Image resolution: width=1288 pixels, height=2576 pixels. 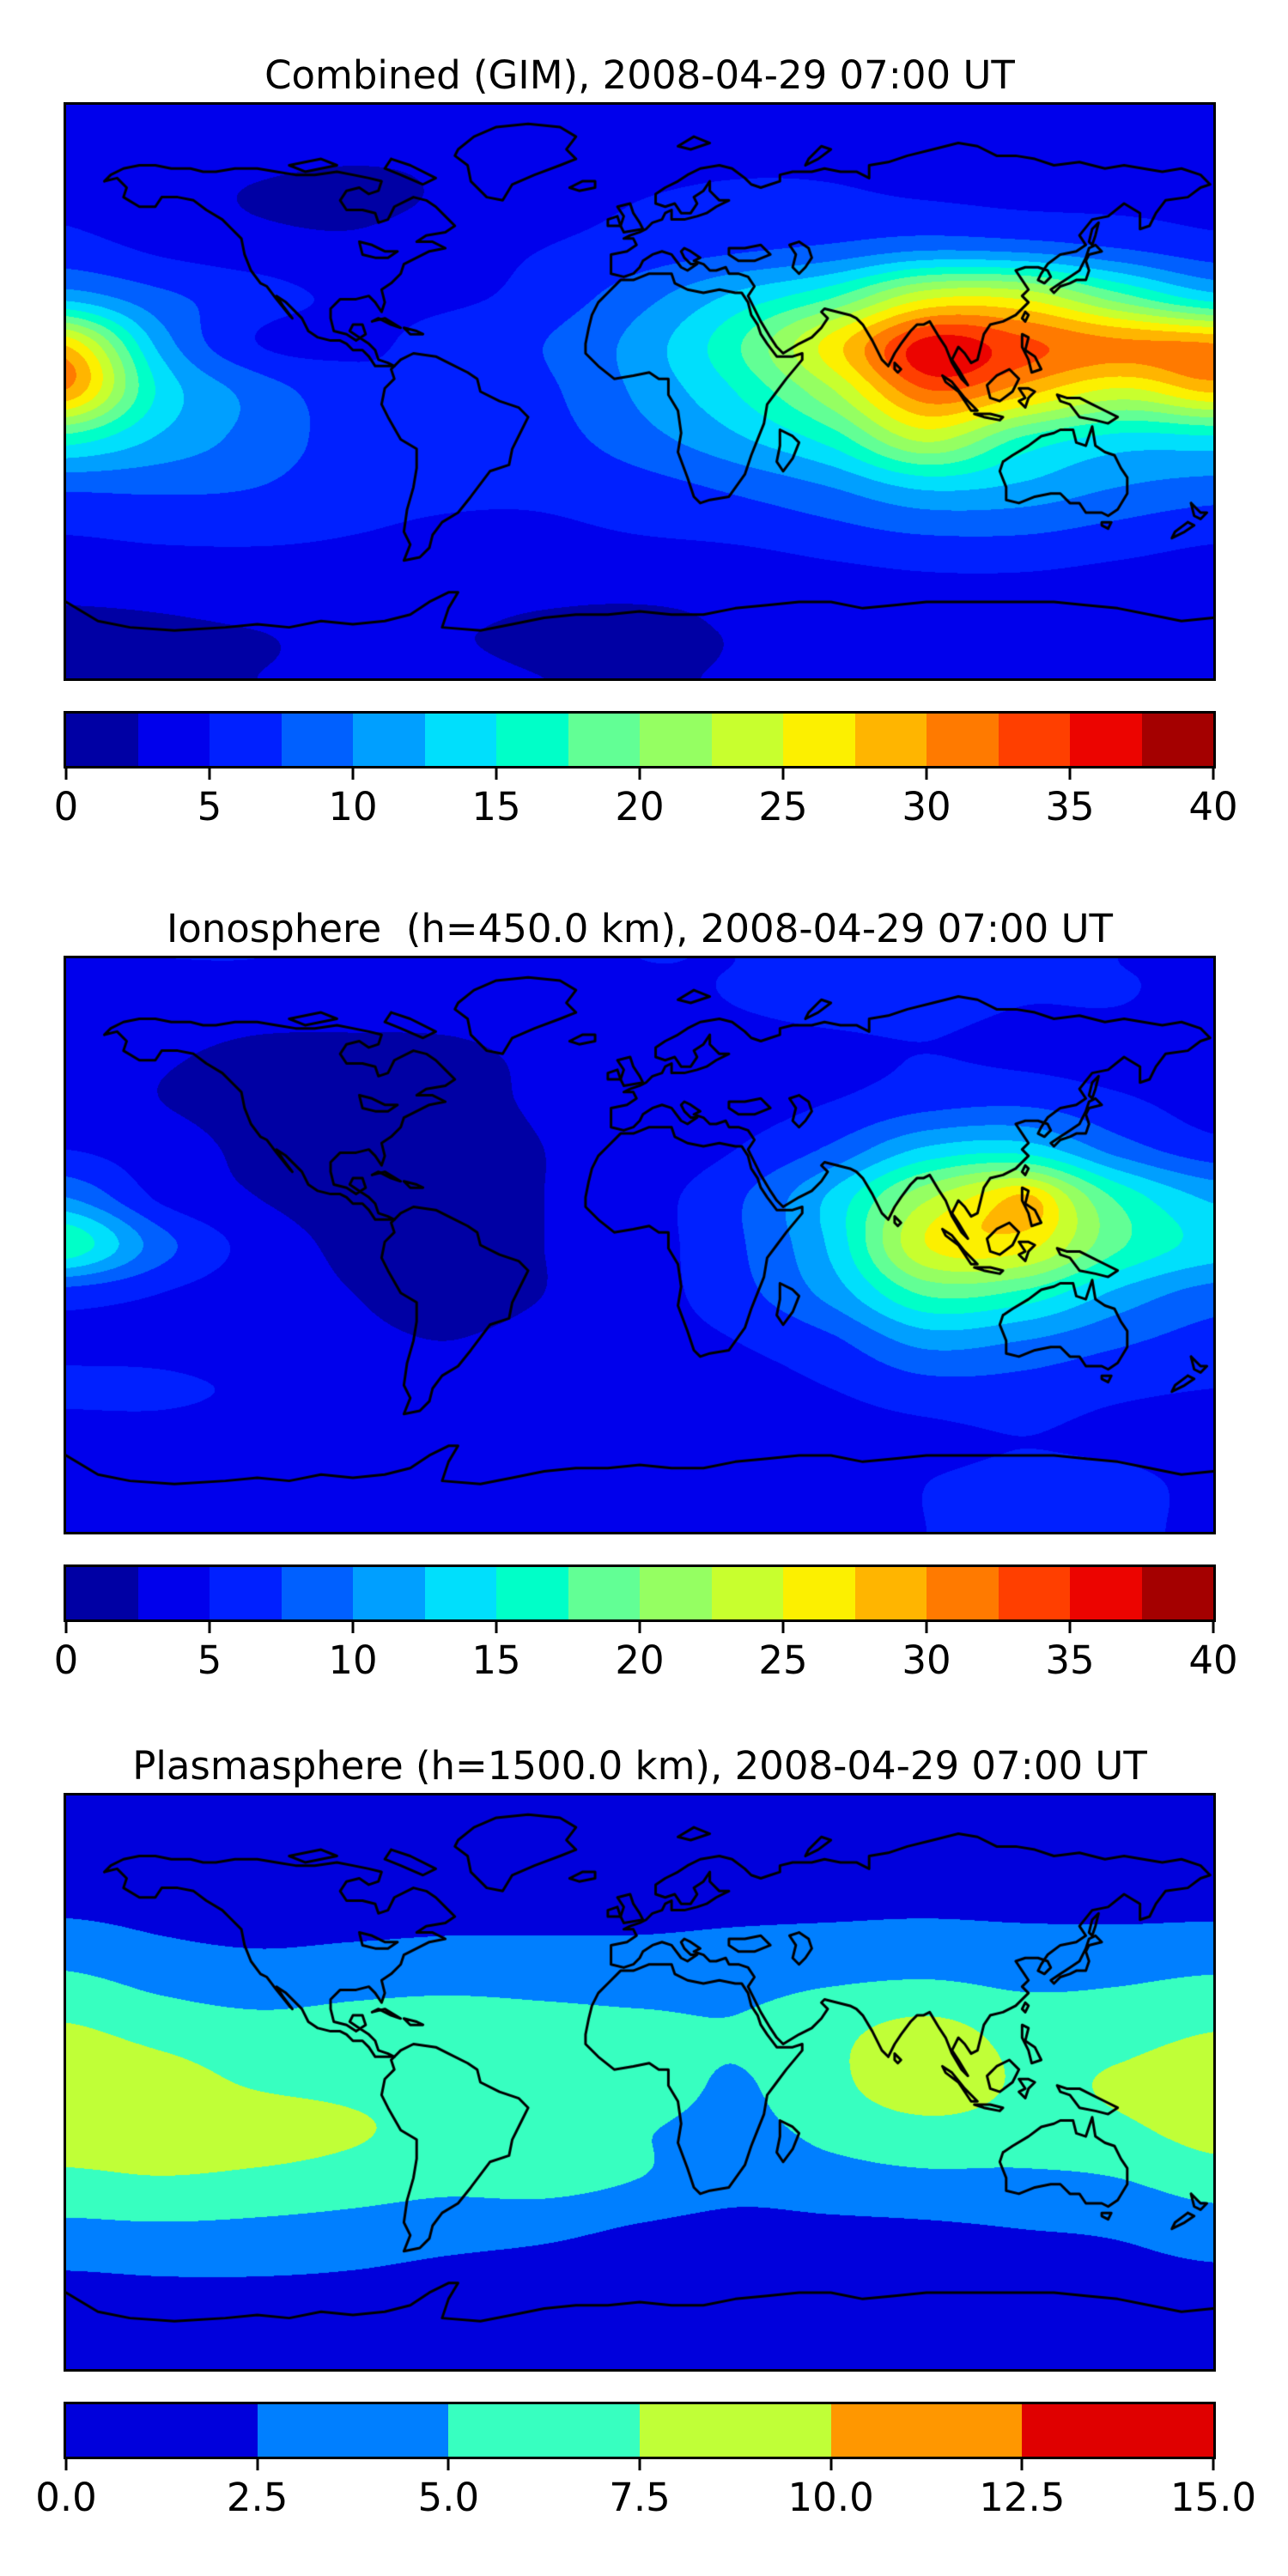 What do you see at coordinates (448, 2497) in the screenshot?
I see `colorbar-tick-label: 5.0` at bounding box center [448, 2497].